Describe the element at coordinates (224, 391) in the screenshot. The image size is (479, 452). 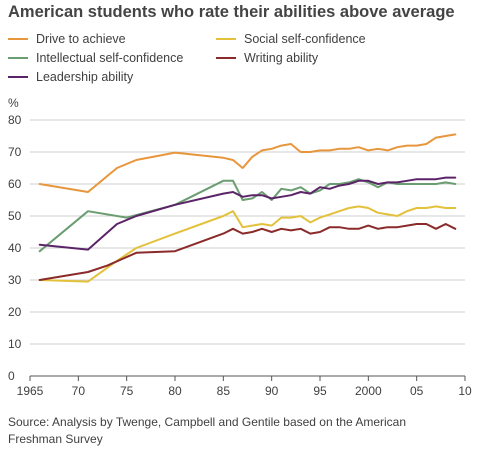
I see `x-tick-label: 85` at that location.